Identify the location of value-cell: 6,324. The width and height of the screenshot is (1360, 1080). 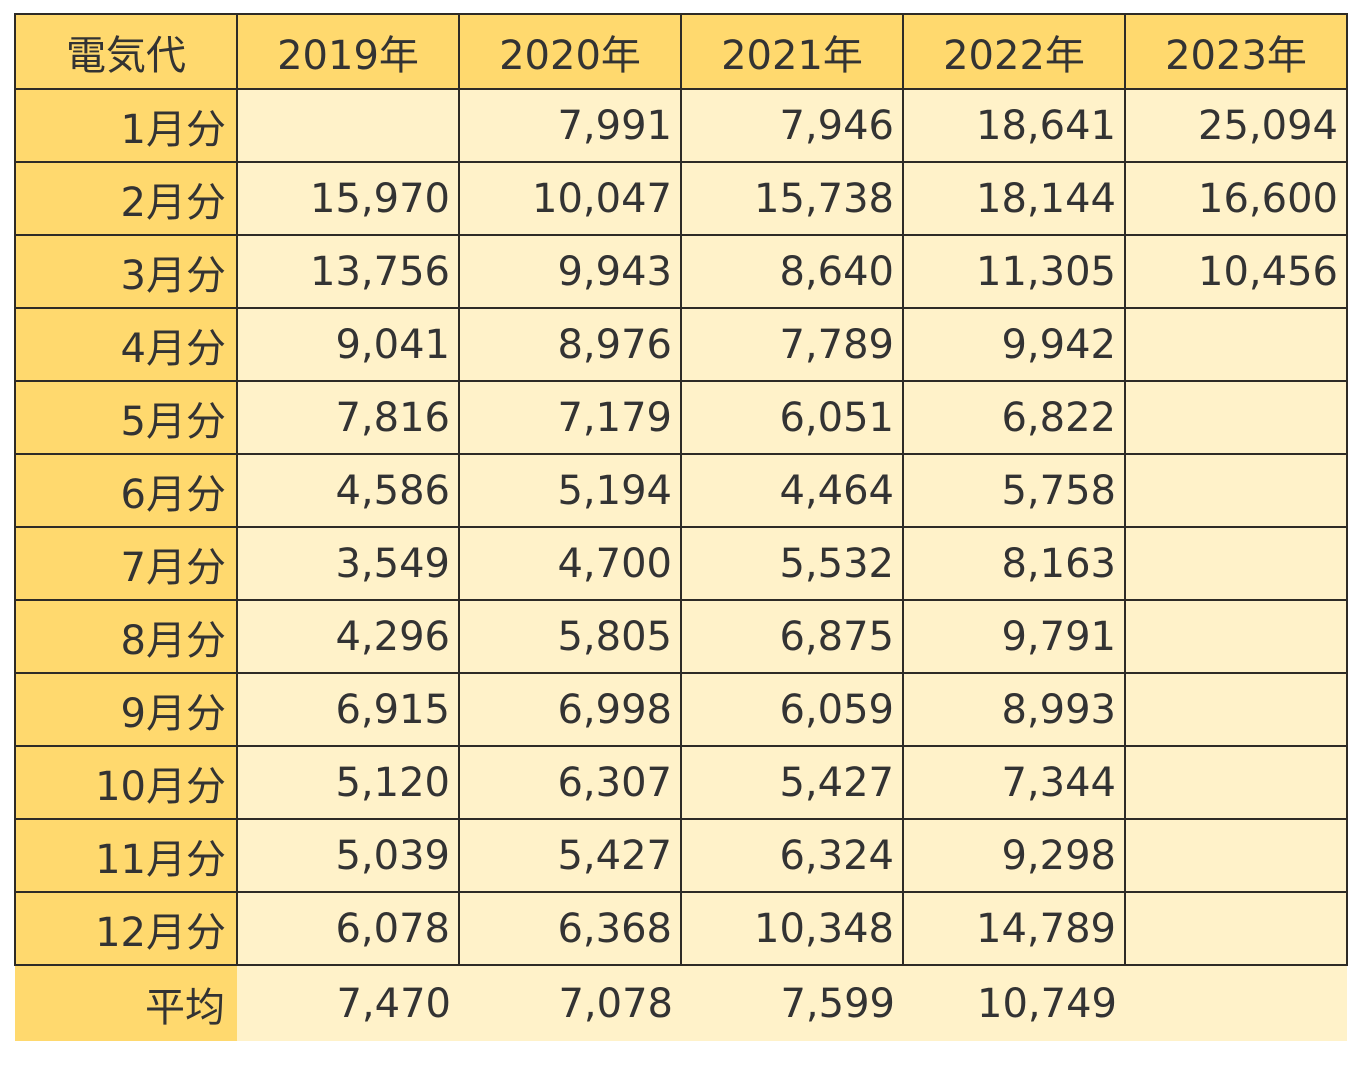
(792, 855).